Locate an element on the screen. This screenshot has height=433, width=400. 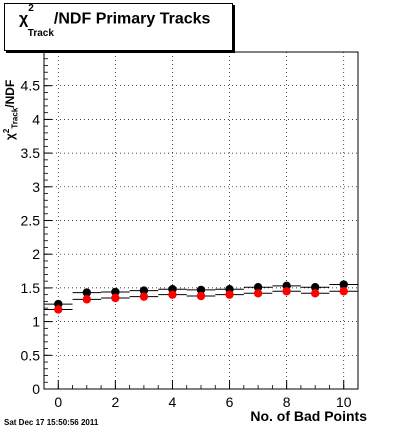
y-tick-label: 2 is located at coordinates (36, 254).